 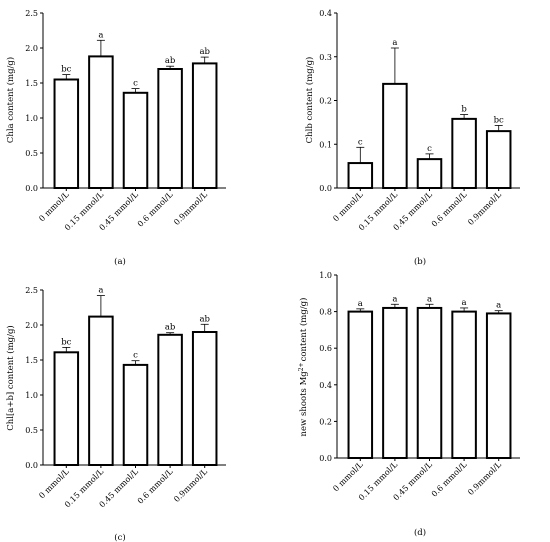 What do you see at coordinates (325, 144) in the screenshot?
I see `y-tick-label: 0.1` at bounding box center [325, 144].